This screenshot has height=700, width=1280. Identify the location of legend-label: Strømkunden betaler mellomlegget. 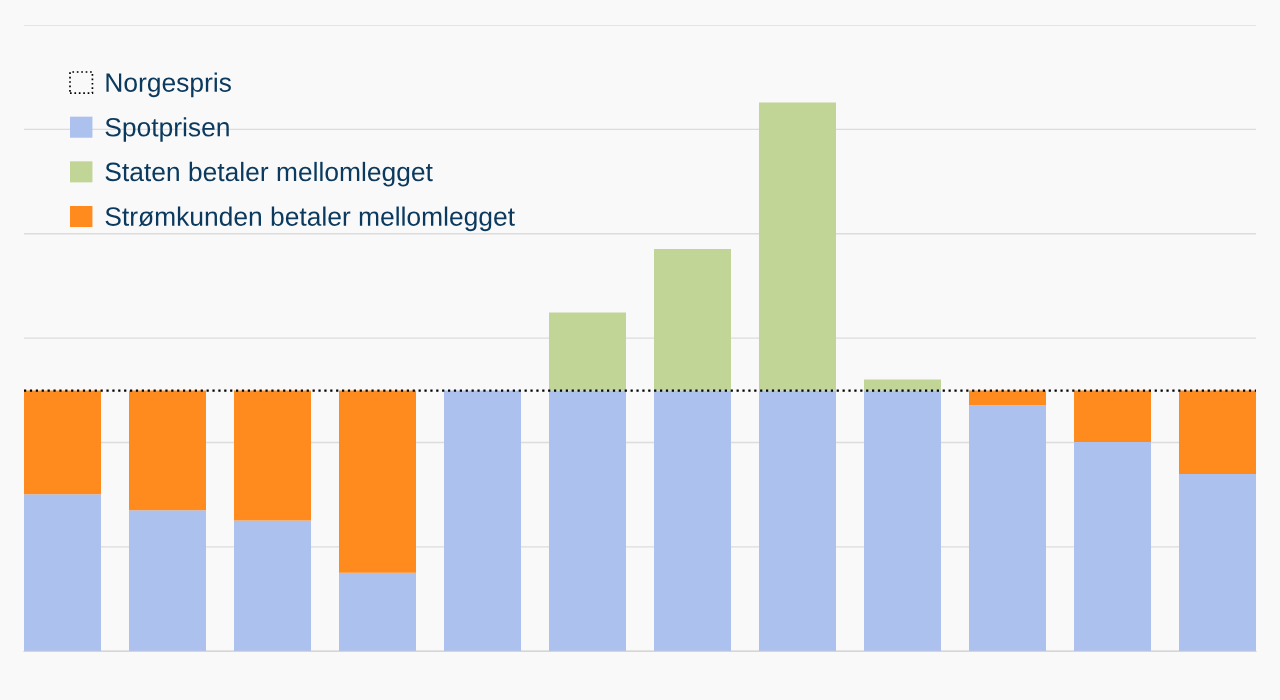
(310, 219).